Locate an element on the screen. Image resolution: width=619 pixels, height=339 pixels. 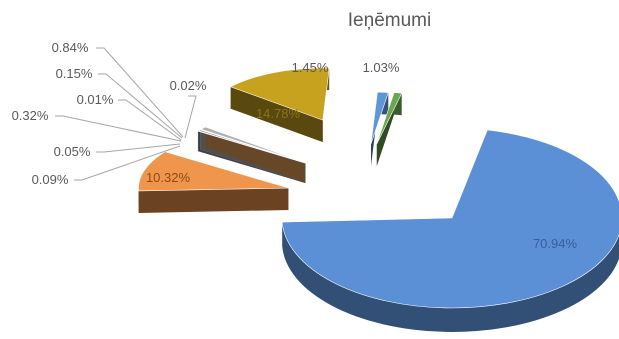
data-label-10: 1.45% is located at coordinates (310, 67).